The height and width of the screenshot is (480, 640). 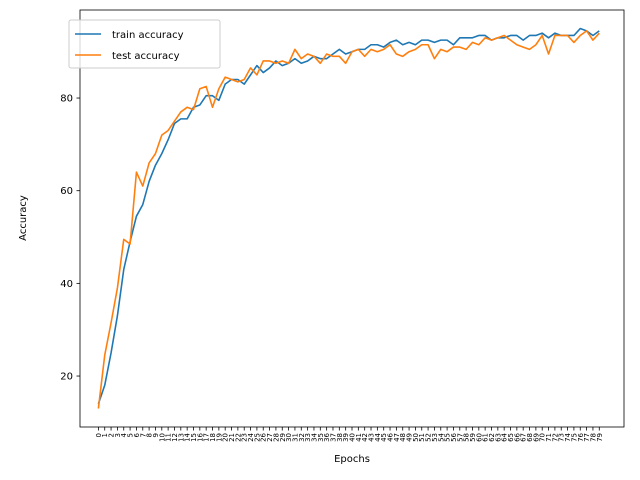 I want to click on x-tick-label: 38, so click(x=340, y=437).